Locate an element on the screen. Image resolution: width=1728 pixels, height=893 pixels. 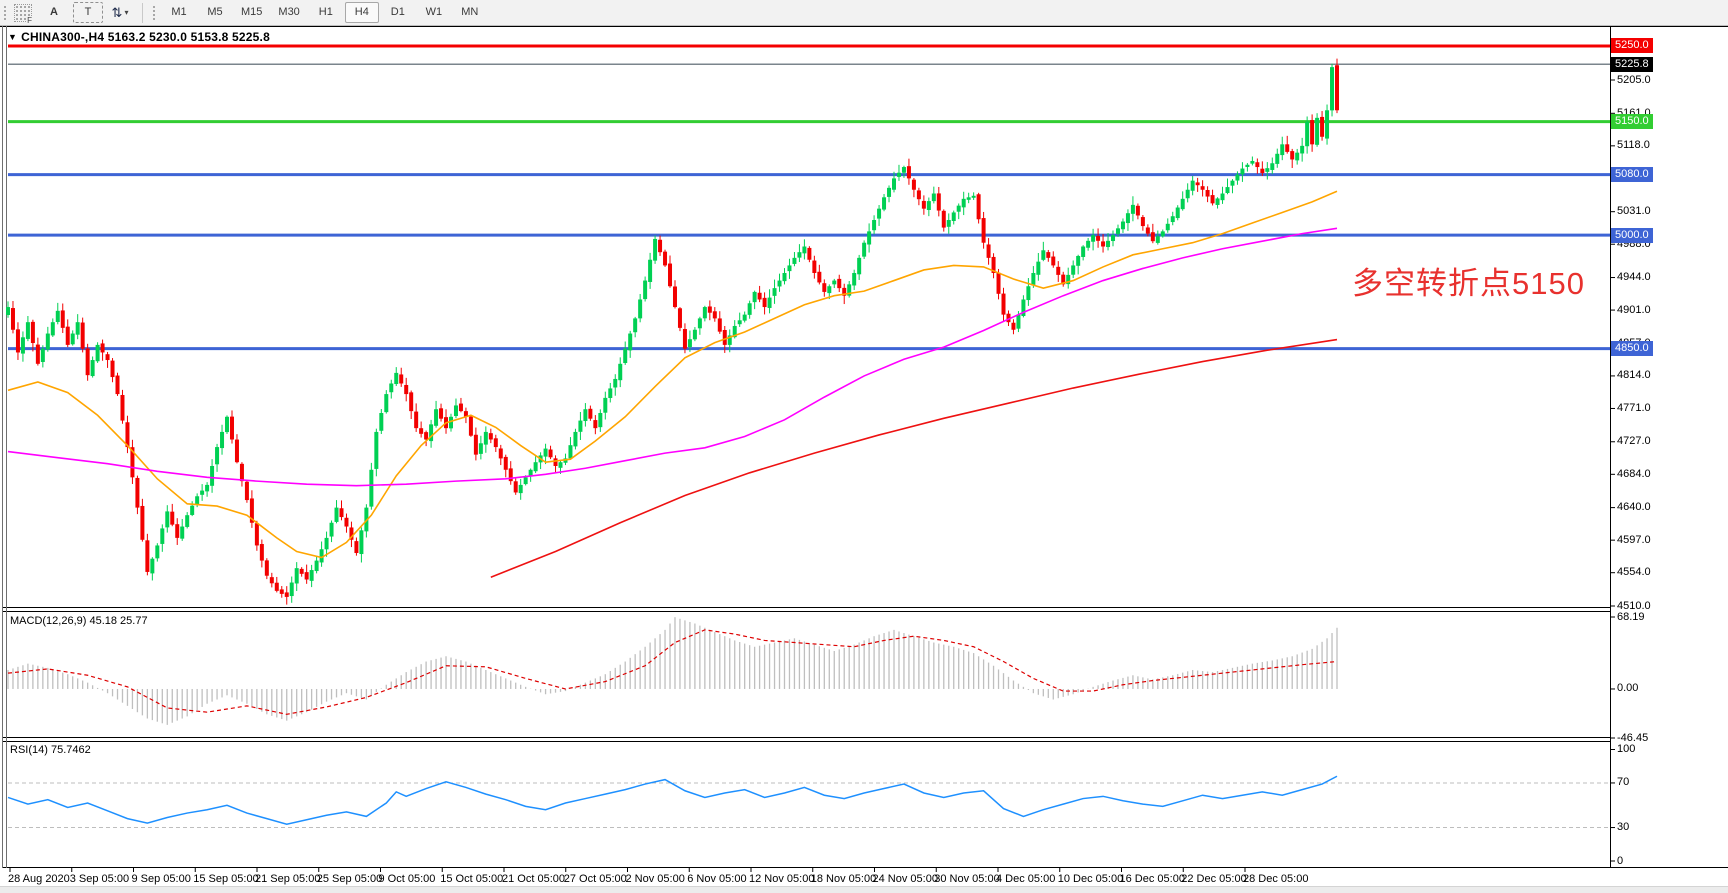
toolbar-separator is located at coordinates (142, 12).